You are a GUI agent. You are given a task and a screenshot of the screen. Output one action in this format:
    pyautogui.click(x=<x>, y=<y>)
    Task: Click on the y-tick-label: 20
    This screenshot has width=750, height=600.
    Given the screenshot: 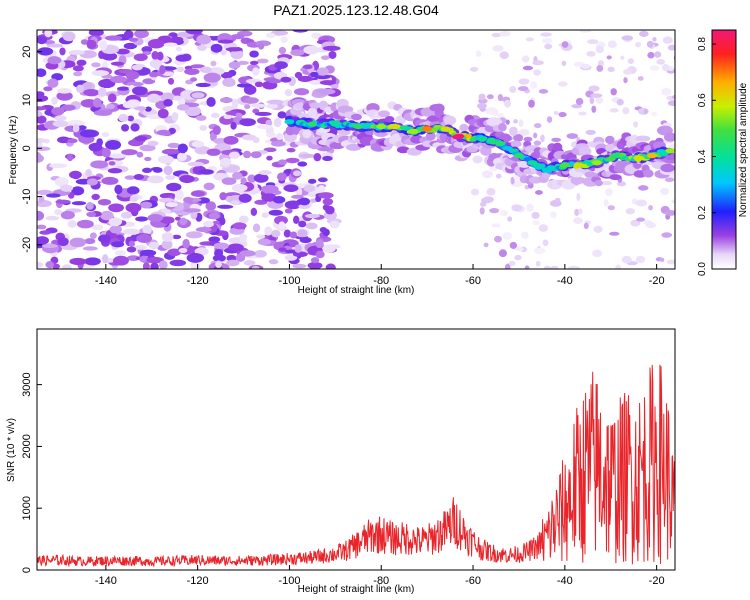 What is the action you would take?
    pyautogui.click(x=27, y=52)
    